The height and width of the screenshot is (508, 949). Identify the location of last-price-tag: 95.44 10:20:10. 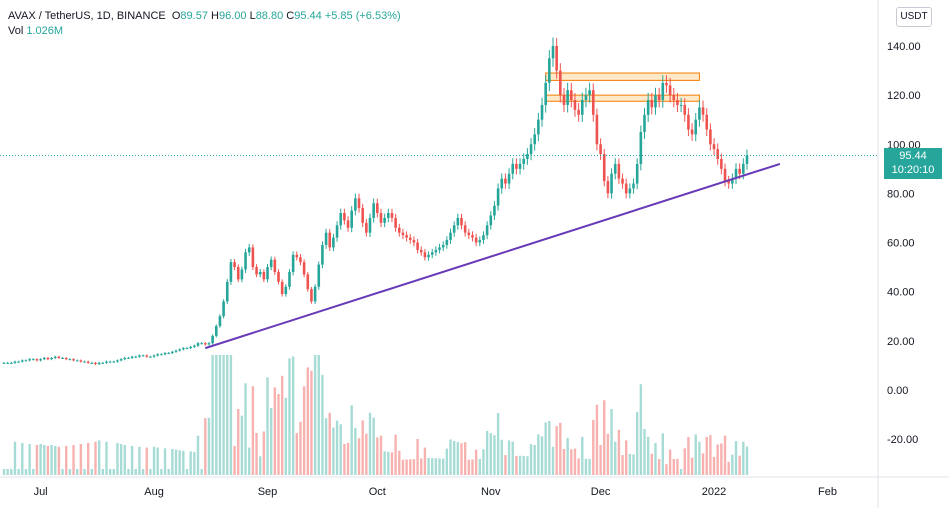
(913, 163).